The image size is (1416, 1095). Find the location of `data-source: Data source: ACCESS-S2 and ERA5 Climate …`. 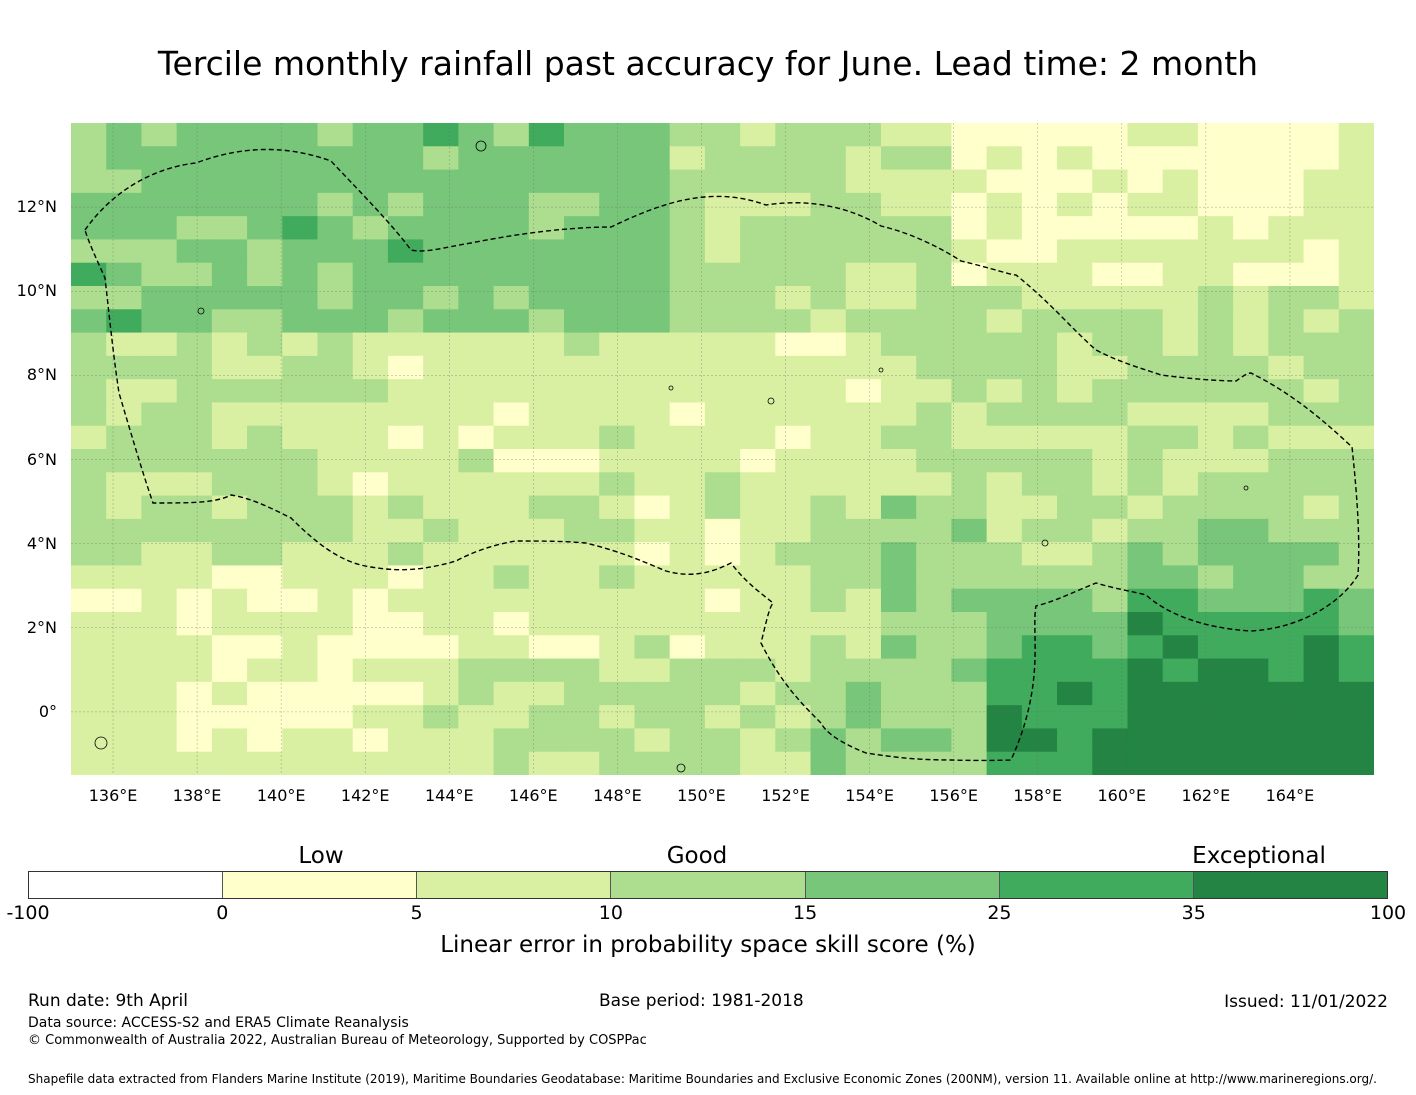

data-source: Data source: ACCESS-S2 and ERA5 Climate … is located at coordinates (218, 1023).